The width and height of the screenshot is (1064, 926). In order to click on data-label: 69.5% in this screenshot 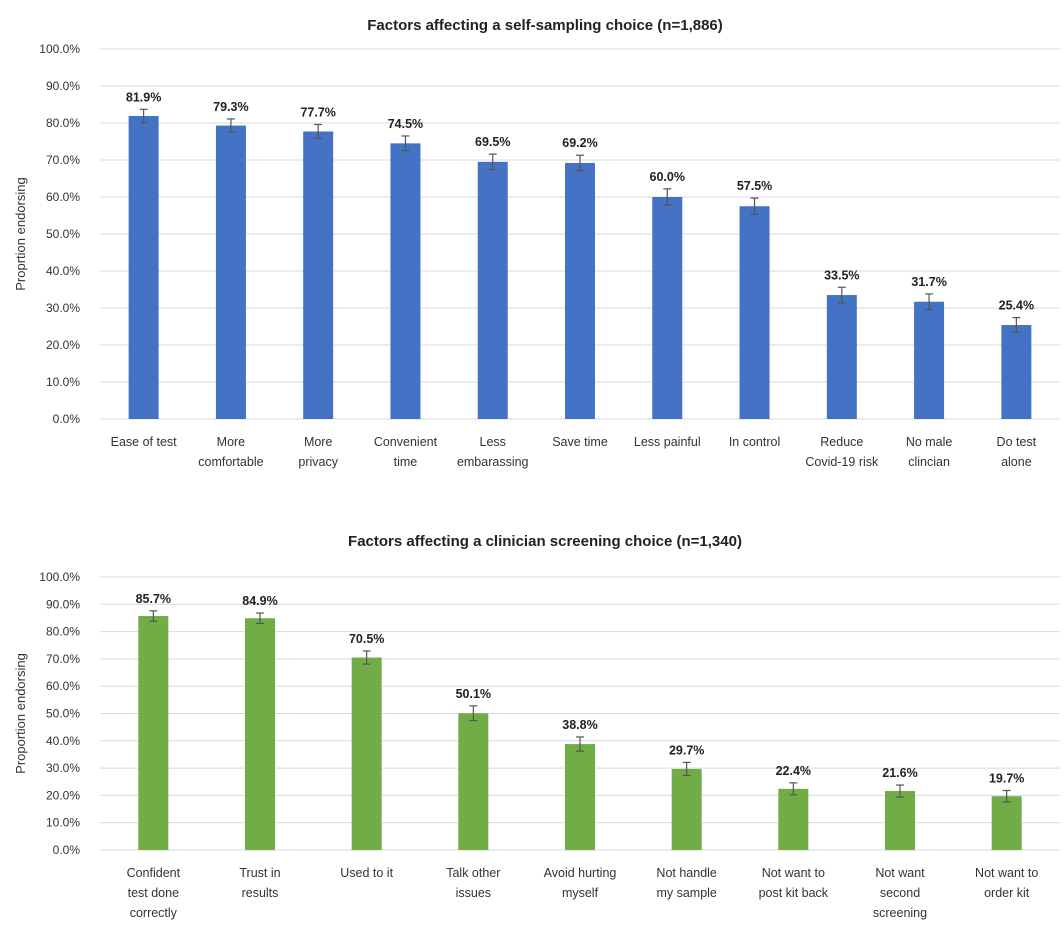, I will do `click(492, 142)`.